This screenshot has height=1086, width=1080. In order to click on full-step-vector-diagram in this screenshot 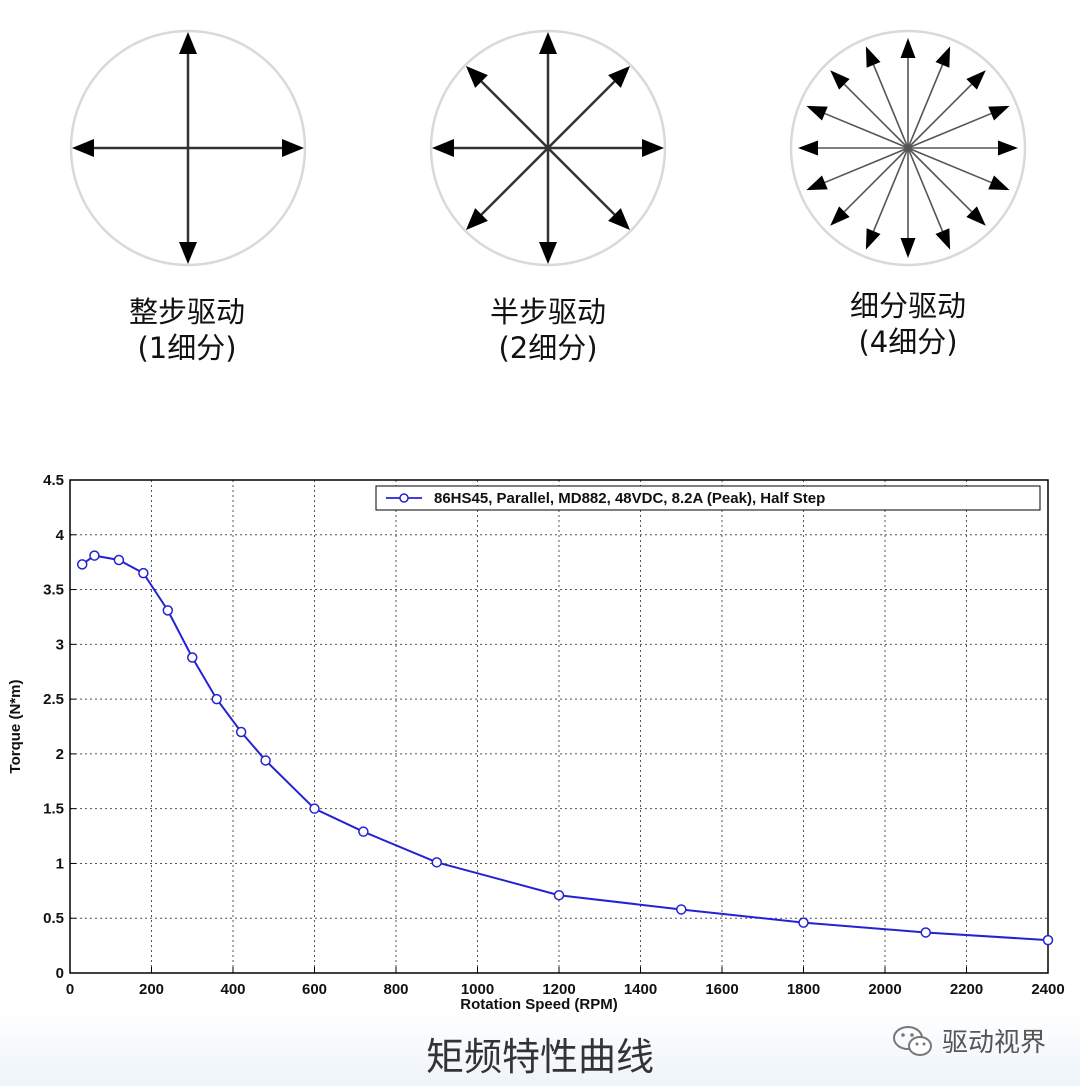, I will do `click(188, 148)`.